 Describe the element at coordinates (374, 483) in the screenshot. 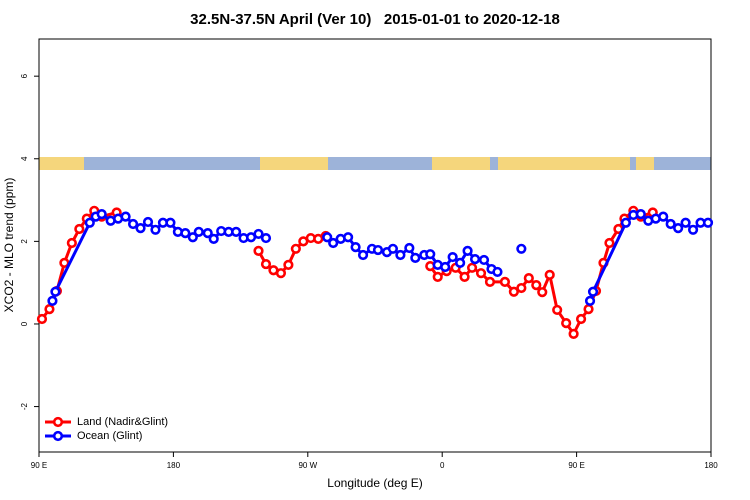

I see `x-axis-label: Longitude (deg E)` at that location.